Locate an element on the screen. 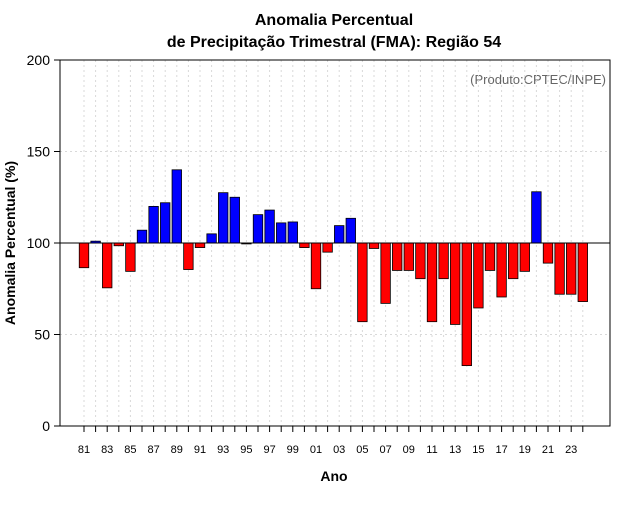 The image size is (640, 505). y-tick-label: 0 is located at coordinates (46, 426).